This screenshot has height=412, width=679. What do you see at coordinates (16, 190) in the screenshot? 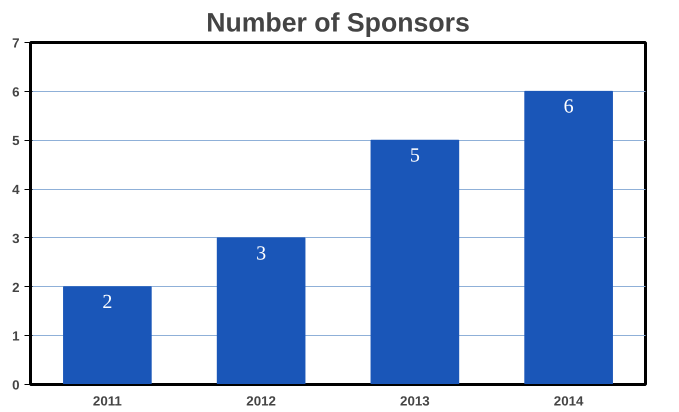
I see `y-tick-label: 4` at bounding box center [16, 190].